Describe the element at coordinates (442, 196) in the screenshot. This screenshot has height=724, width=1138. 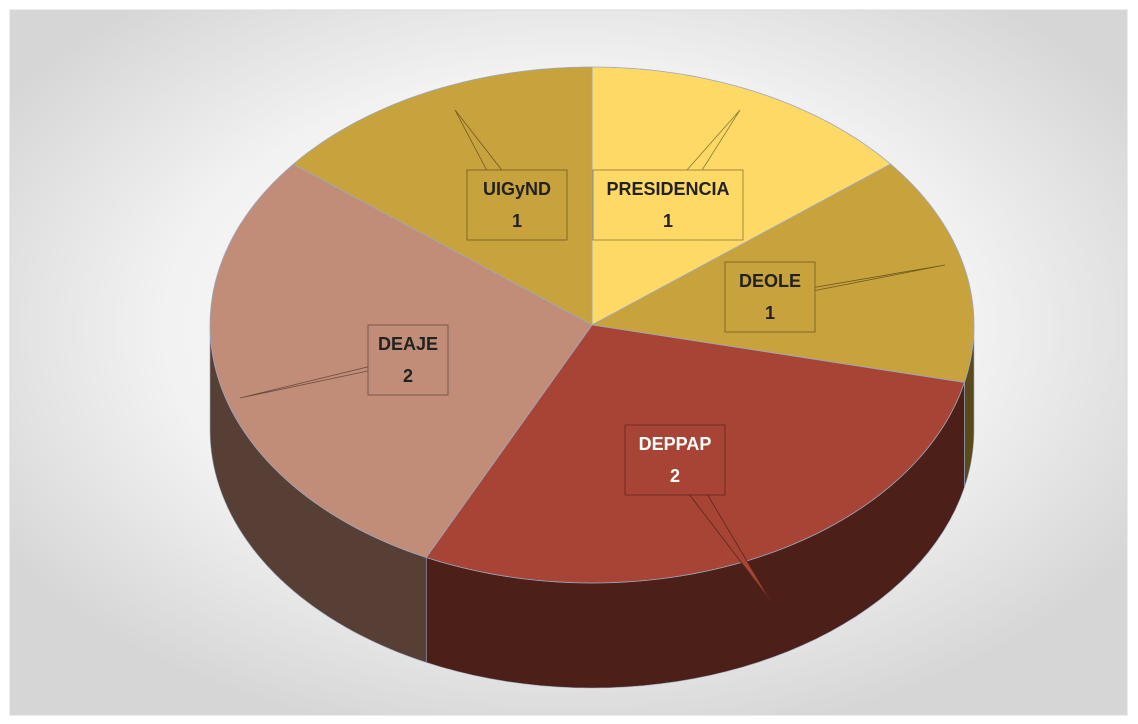
I see `slice` at that location.